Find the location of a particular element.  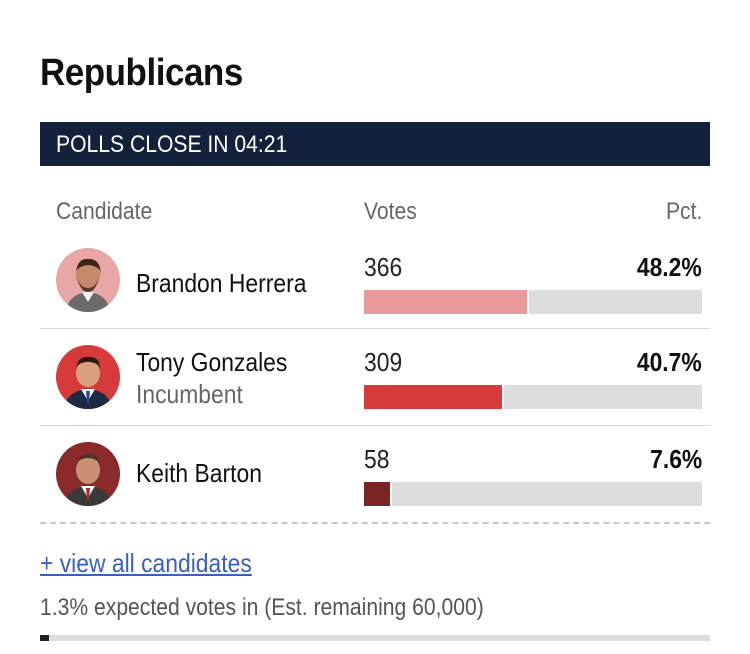

vote-count: 366 is located at coordinates (383, 267).